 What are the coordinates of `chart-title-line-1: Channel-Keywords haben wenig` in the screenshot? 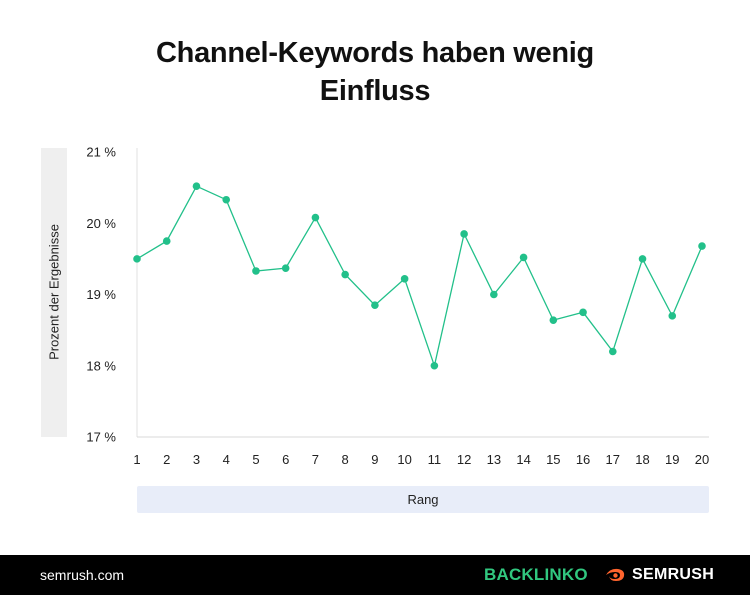 It's located at (375, 53).